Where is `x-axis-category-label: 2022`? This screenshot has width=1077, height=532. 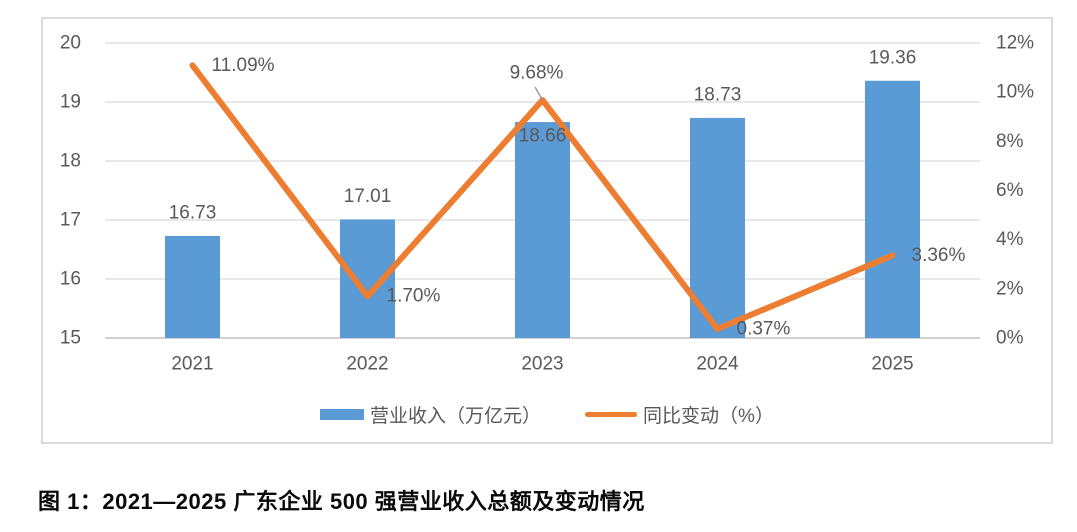 x-axis-category-label: 2022 is located at coordinates (367, 364).